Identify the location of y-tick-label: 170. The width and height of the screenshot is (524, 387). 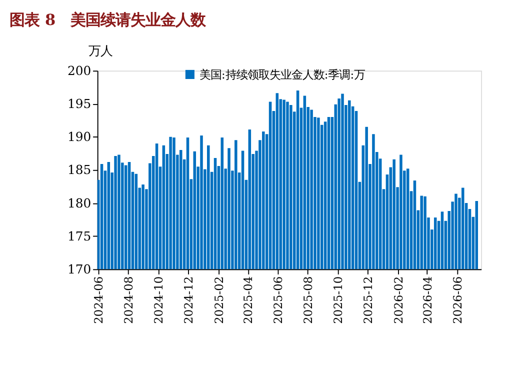
(79, 268).